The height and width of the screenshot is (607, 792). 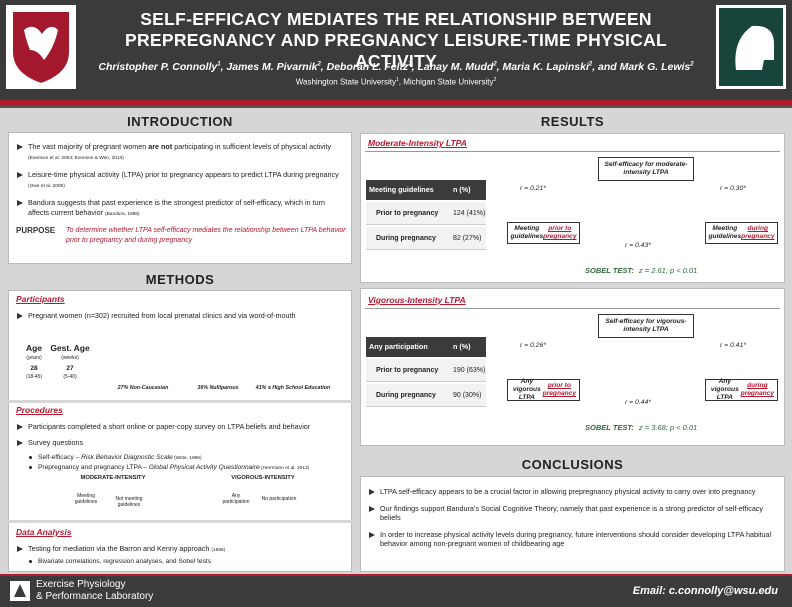 I want to click on header-line, so click(x=396, y=107).